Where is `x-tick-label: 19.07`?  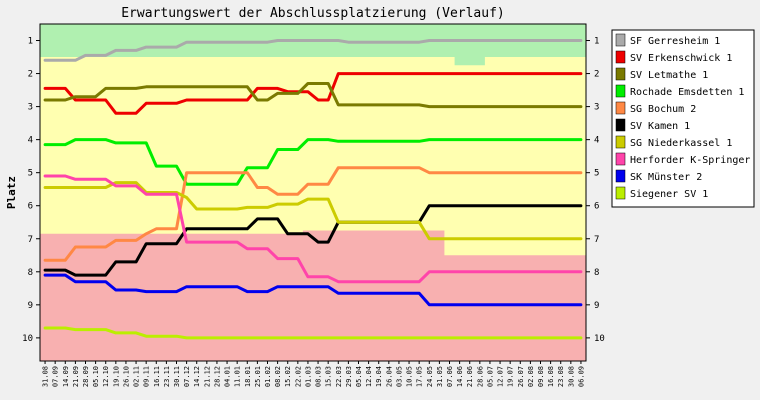
x-tick-label: 19.07 is located at coordinates (511, 376).